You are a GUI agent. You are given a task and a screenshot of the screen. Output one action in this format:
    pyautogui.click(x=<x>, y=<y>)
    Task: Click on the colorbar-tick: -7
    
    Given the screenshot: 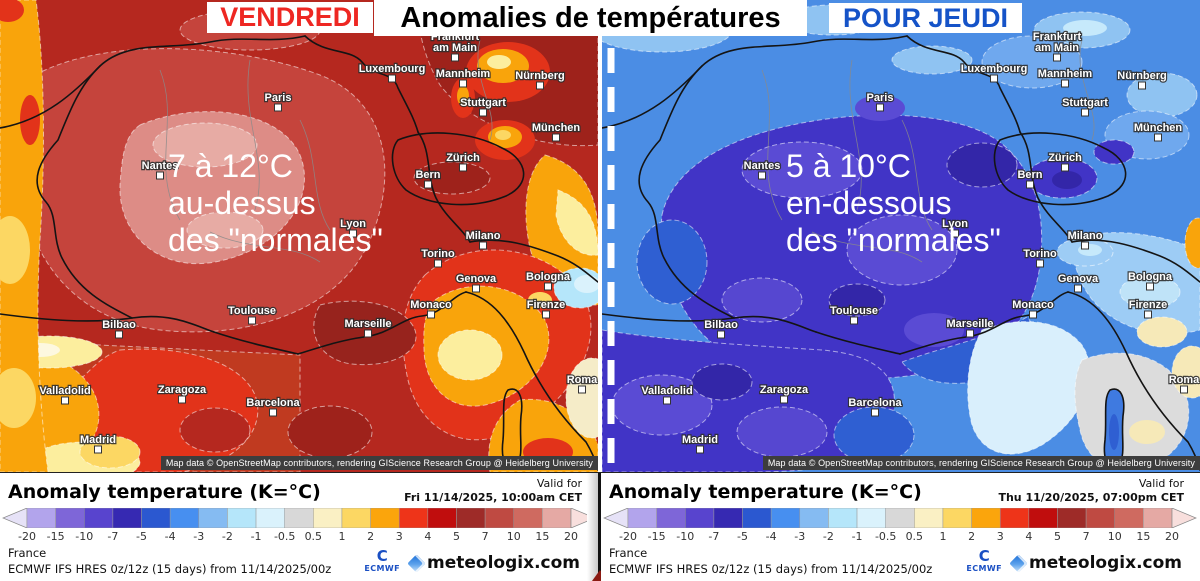 What is the action you would take?
    pyautogui.click(x=714, y=536)
    